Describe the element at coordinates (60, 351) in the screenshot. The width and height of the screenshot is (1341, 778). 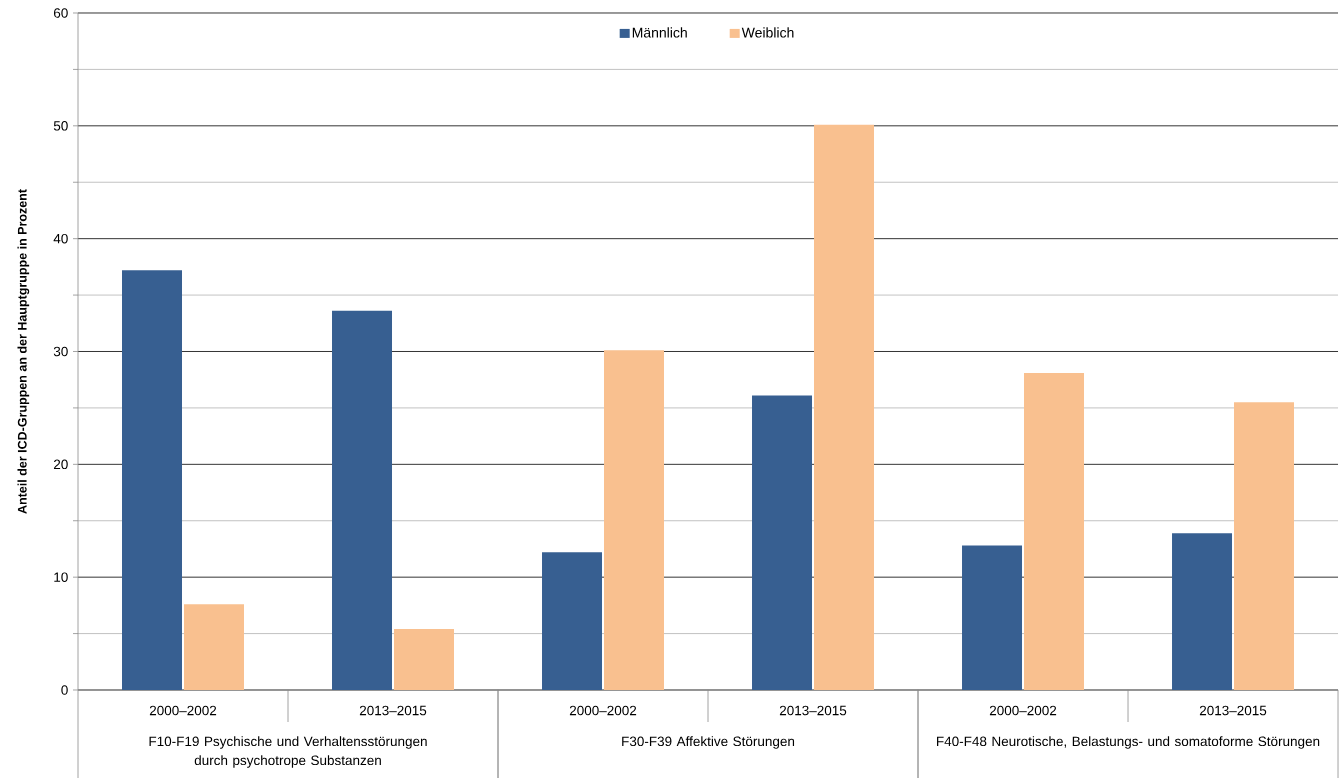
I see `y-tick-label: 30` at that location.